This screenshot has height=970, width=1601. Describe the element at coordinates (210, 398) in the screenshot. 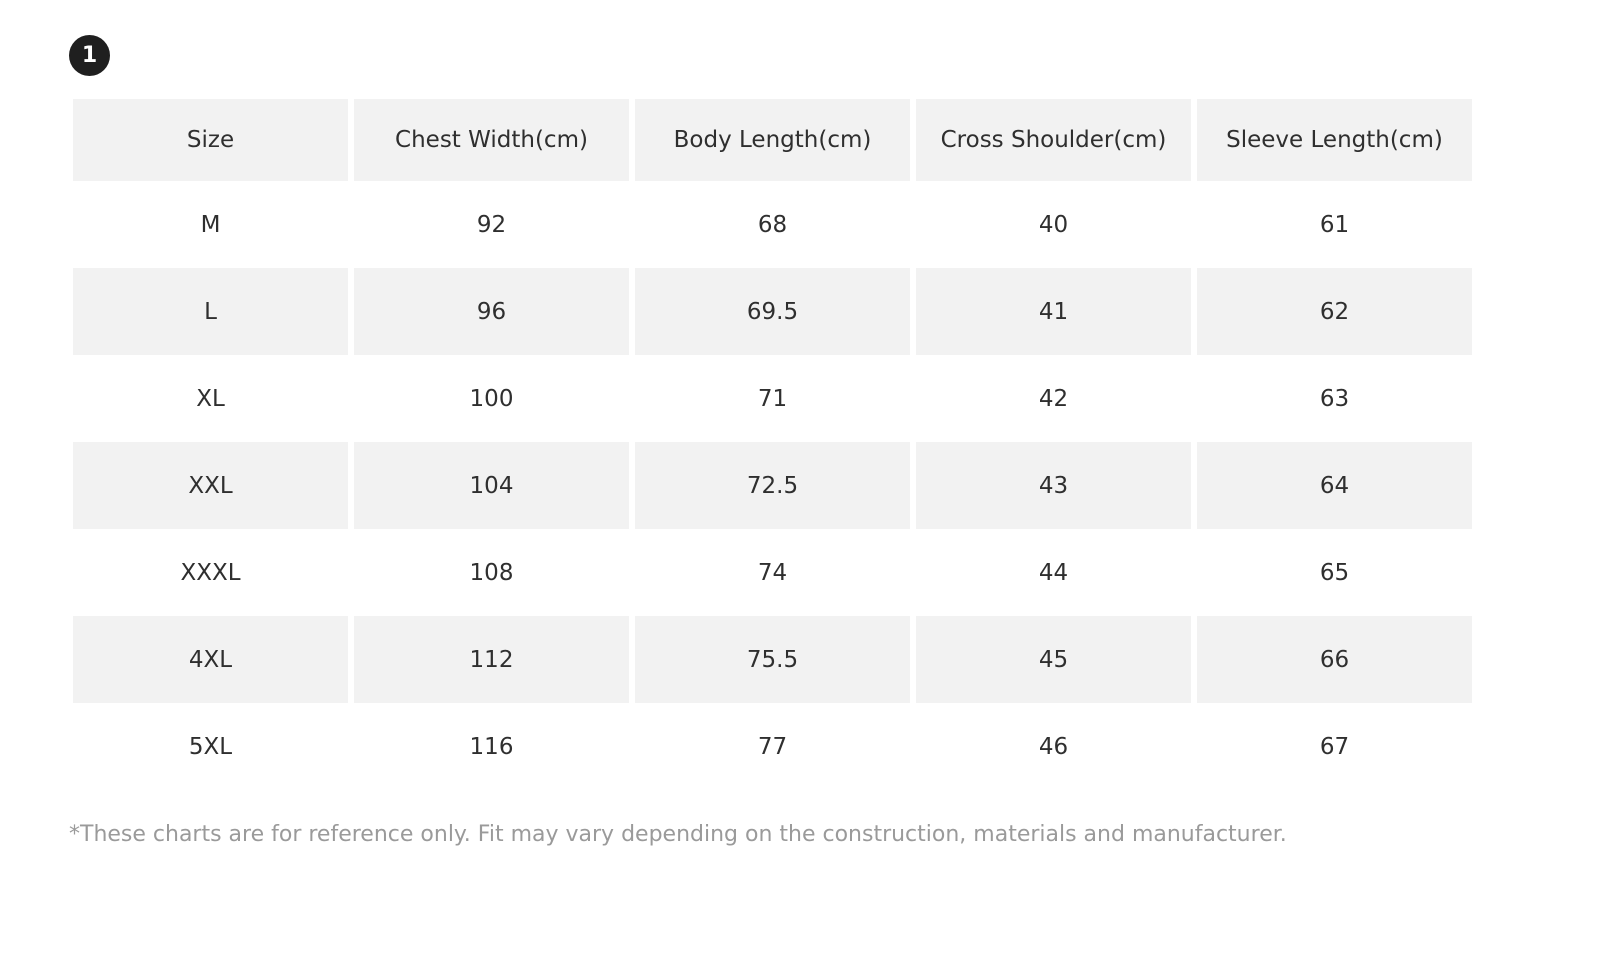

I see `cell-size: XL` at that location.